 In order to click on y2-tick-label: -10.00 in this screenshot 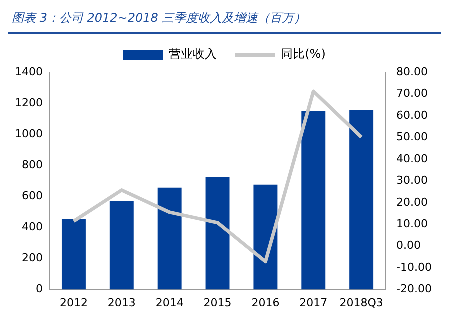, I will do `click(414, 267)`.